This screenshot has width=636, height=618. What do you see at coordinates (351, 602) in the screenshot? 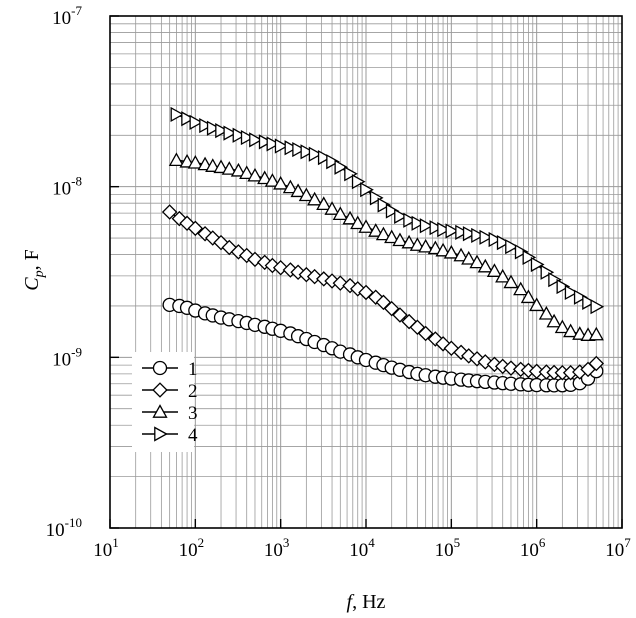
I see `x-axis-symbol: f` at bounding box center [351, 602].